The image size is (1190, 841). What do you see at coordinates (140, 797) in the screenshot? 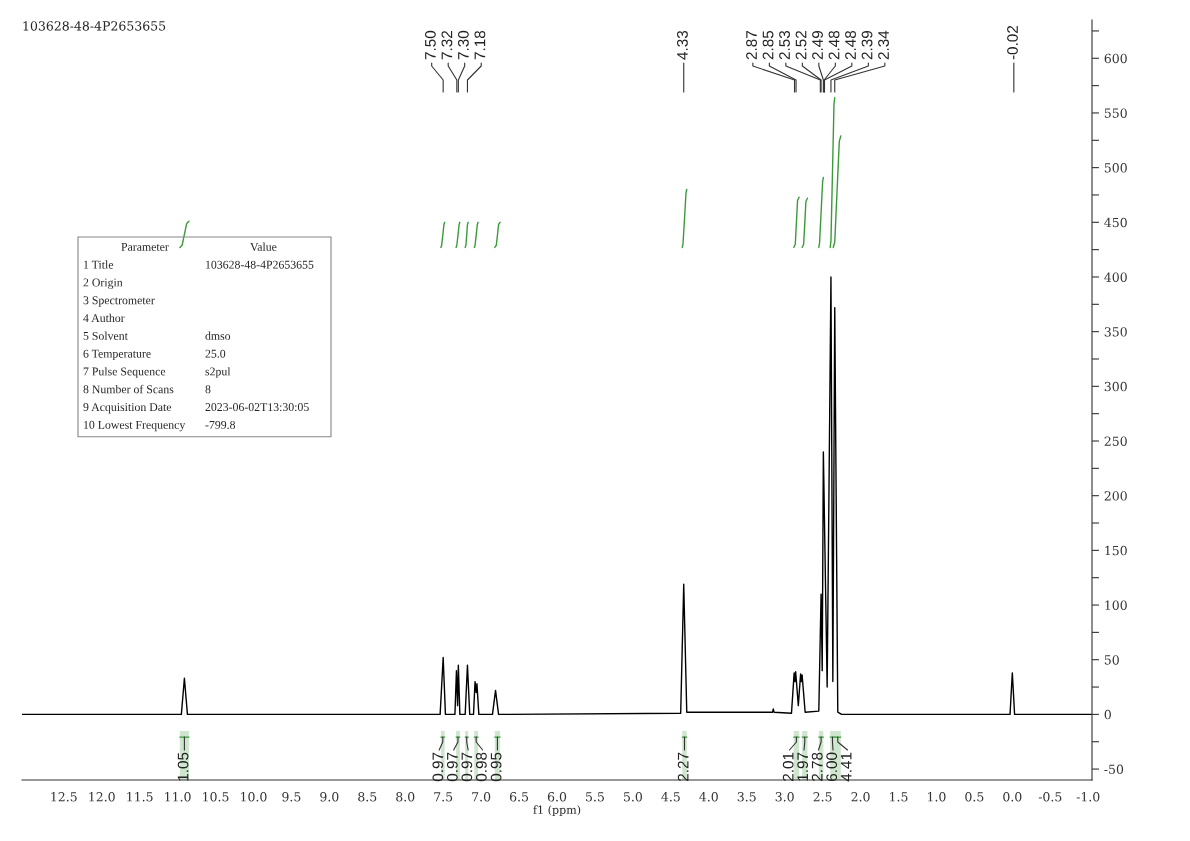
I see `x-tick-label: 11.5` at bounding box center [140, 797].